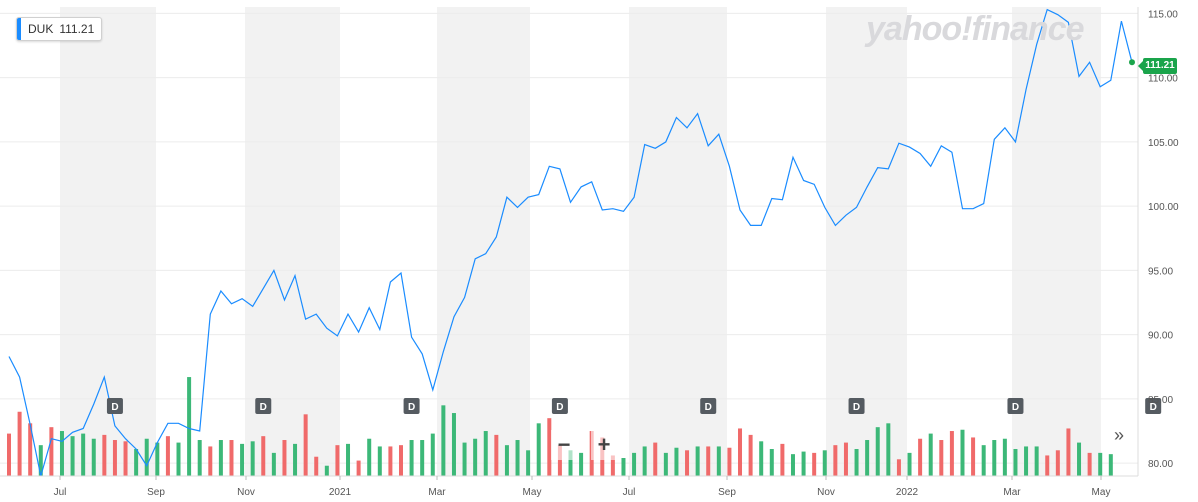 This screenshot has height=502, width=1198. Describe the element at coordinates (1163, 207) in the screenshot. I see `y-tick-label: 100.00` at that location.